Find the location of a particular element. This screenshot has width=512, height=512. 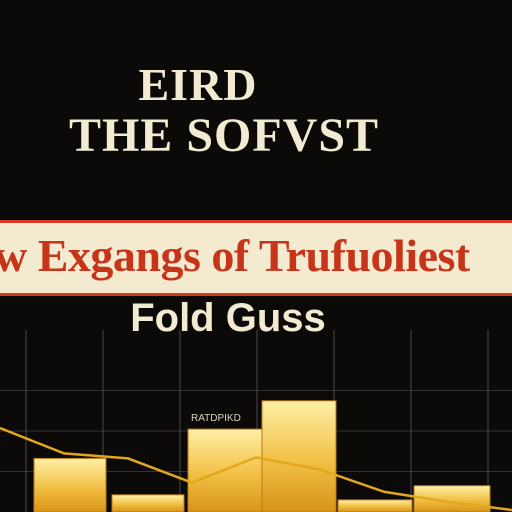

subtitle: Fold Guss is located at coordinates (228, 318).